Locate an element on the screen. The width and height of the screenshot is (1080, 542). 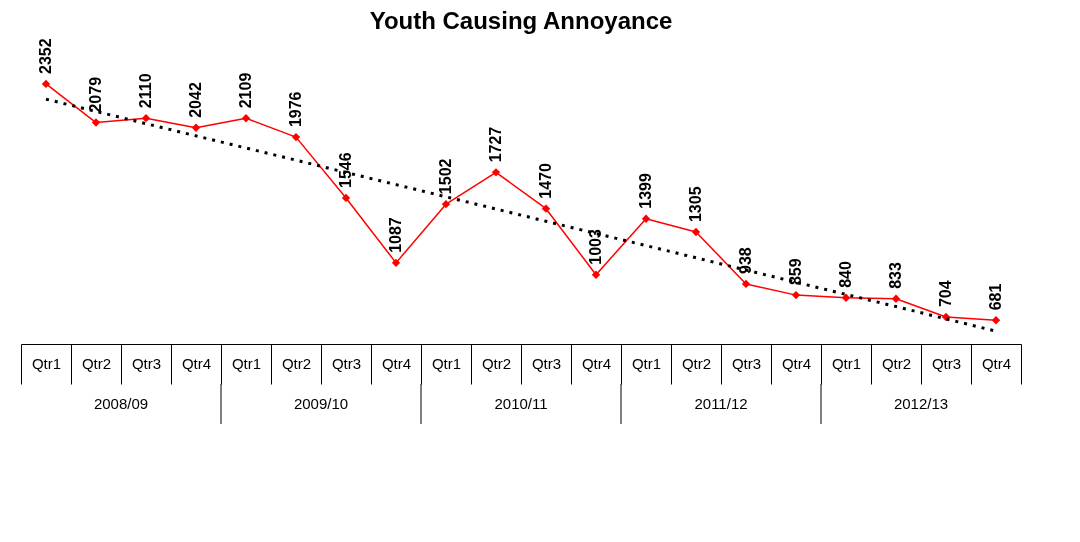
data-label: 2352 is located at coordinates (45, 56).